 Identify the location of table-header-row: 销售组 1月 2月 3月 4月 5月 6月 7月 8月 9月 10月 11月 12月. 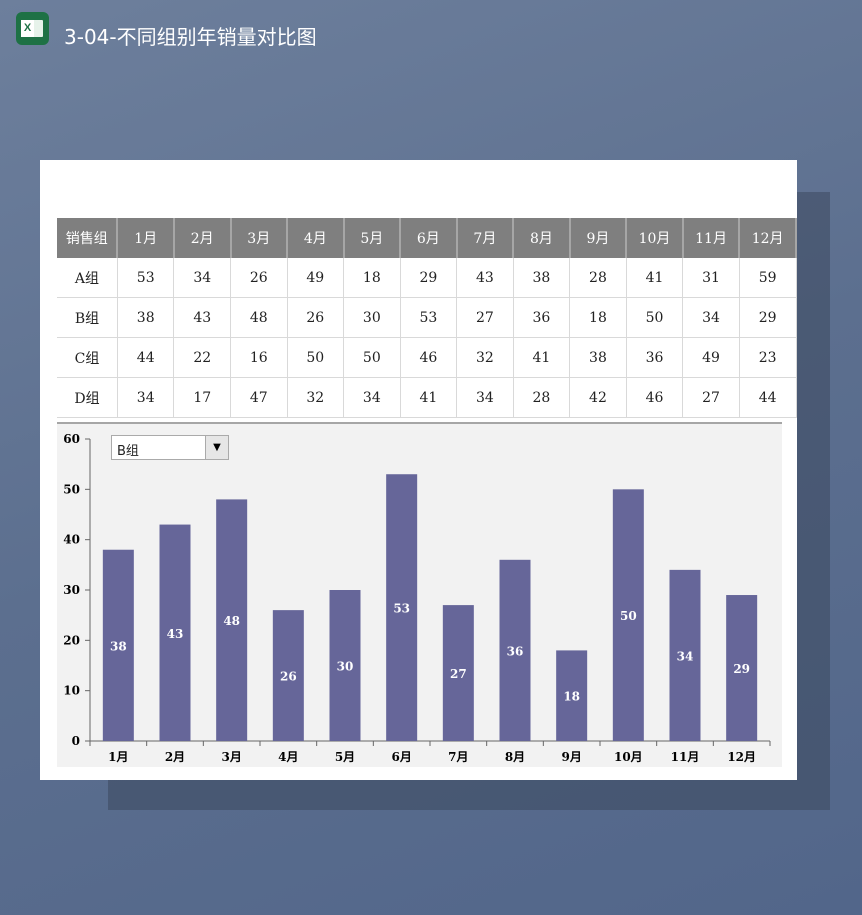
(427, 238).